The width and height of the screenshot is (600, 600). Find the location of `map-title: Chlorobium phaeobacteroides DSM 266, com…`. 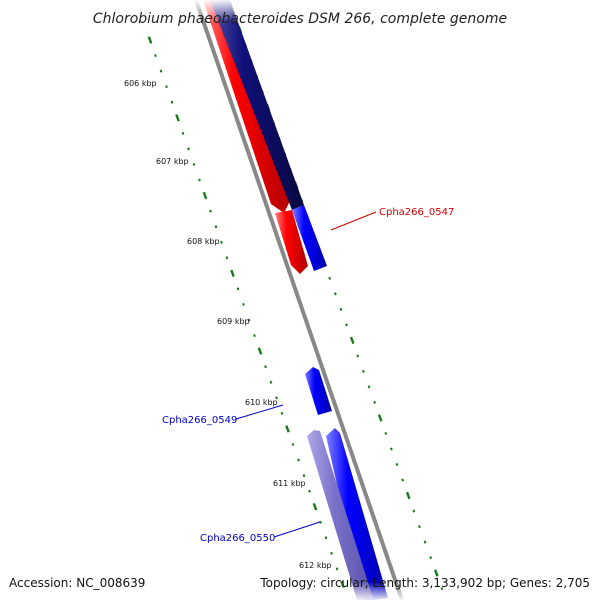

map-title: Chlorobium phaeobacteroides DSM 266, com… is located at coordinates (300, 19).